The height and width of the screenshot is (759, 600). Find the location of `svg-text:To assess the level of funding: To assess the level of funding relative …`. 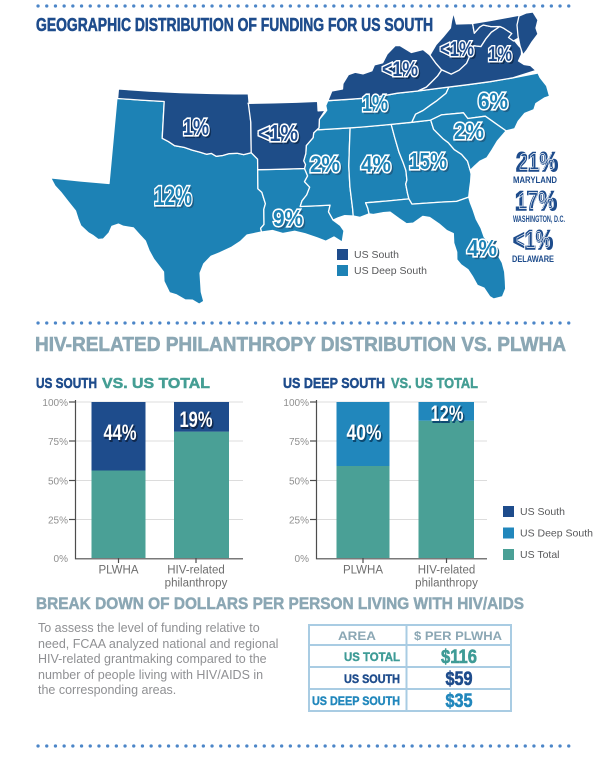

svg-text:To assess the level of funding: To assess the level of funding relative … is located at coordinates (149, 628).